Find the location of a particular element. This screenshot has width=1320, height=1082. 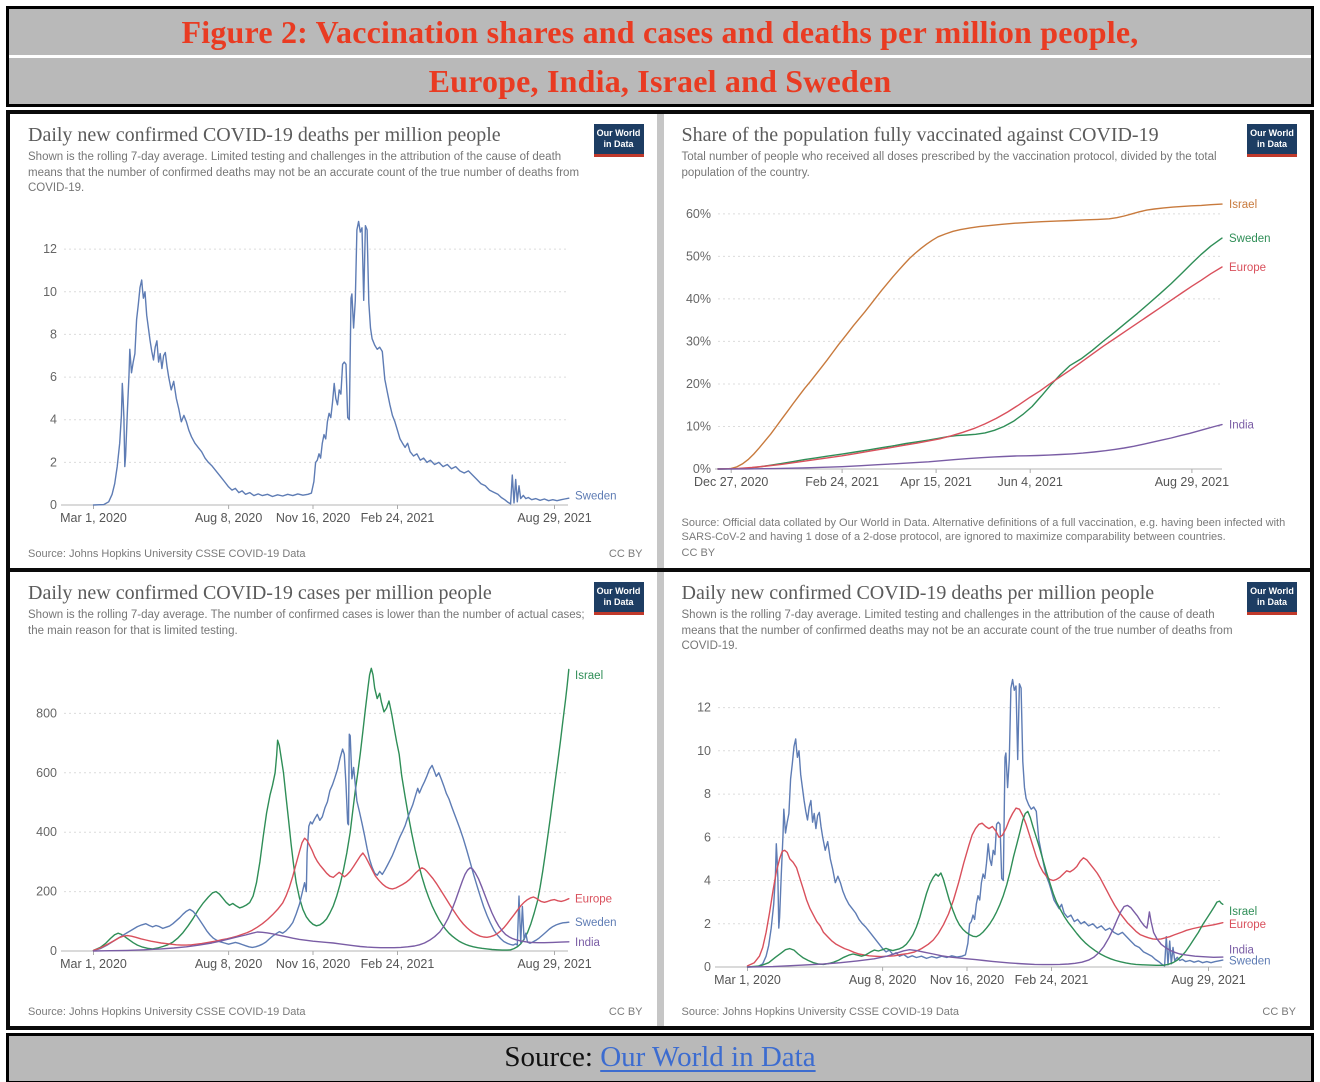

figure-title-line2: Europe, India, Israel and Sweden is located at coordinates (660, 81).